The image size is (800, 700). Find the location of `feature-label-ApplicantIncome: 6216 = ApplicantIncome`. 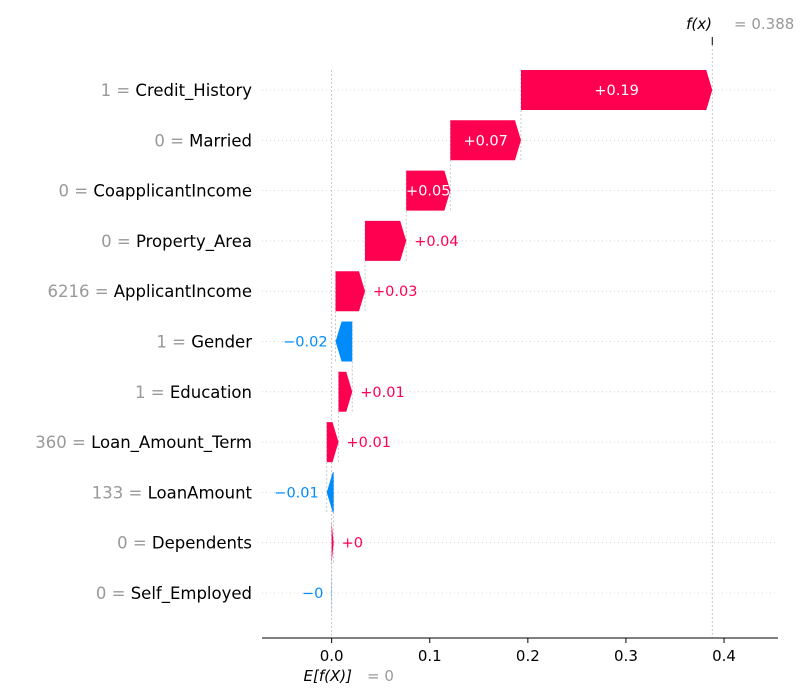

feature-label-ApplicantIncome: 6216 = ApplicantIncome is located at coordinates (149, 291).